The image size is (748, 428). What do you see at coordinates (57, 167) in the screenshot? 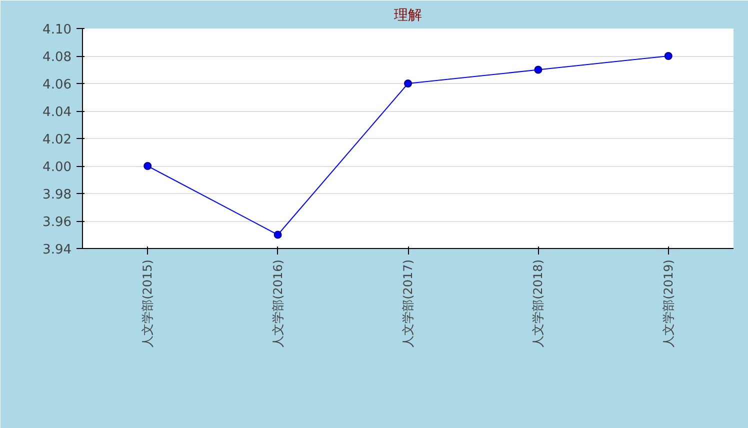
I see `y-tick-label: 4.00` at bounding box center [57, 167].